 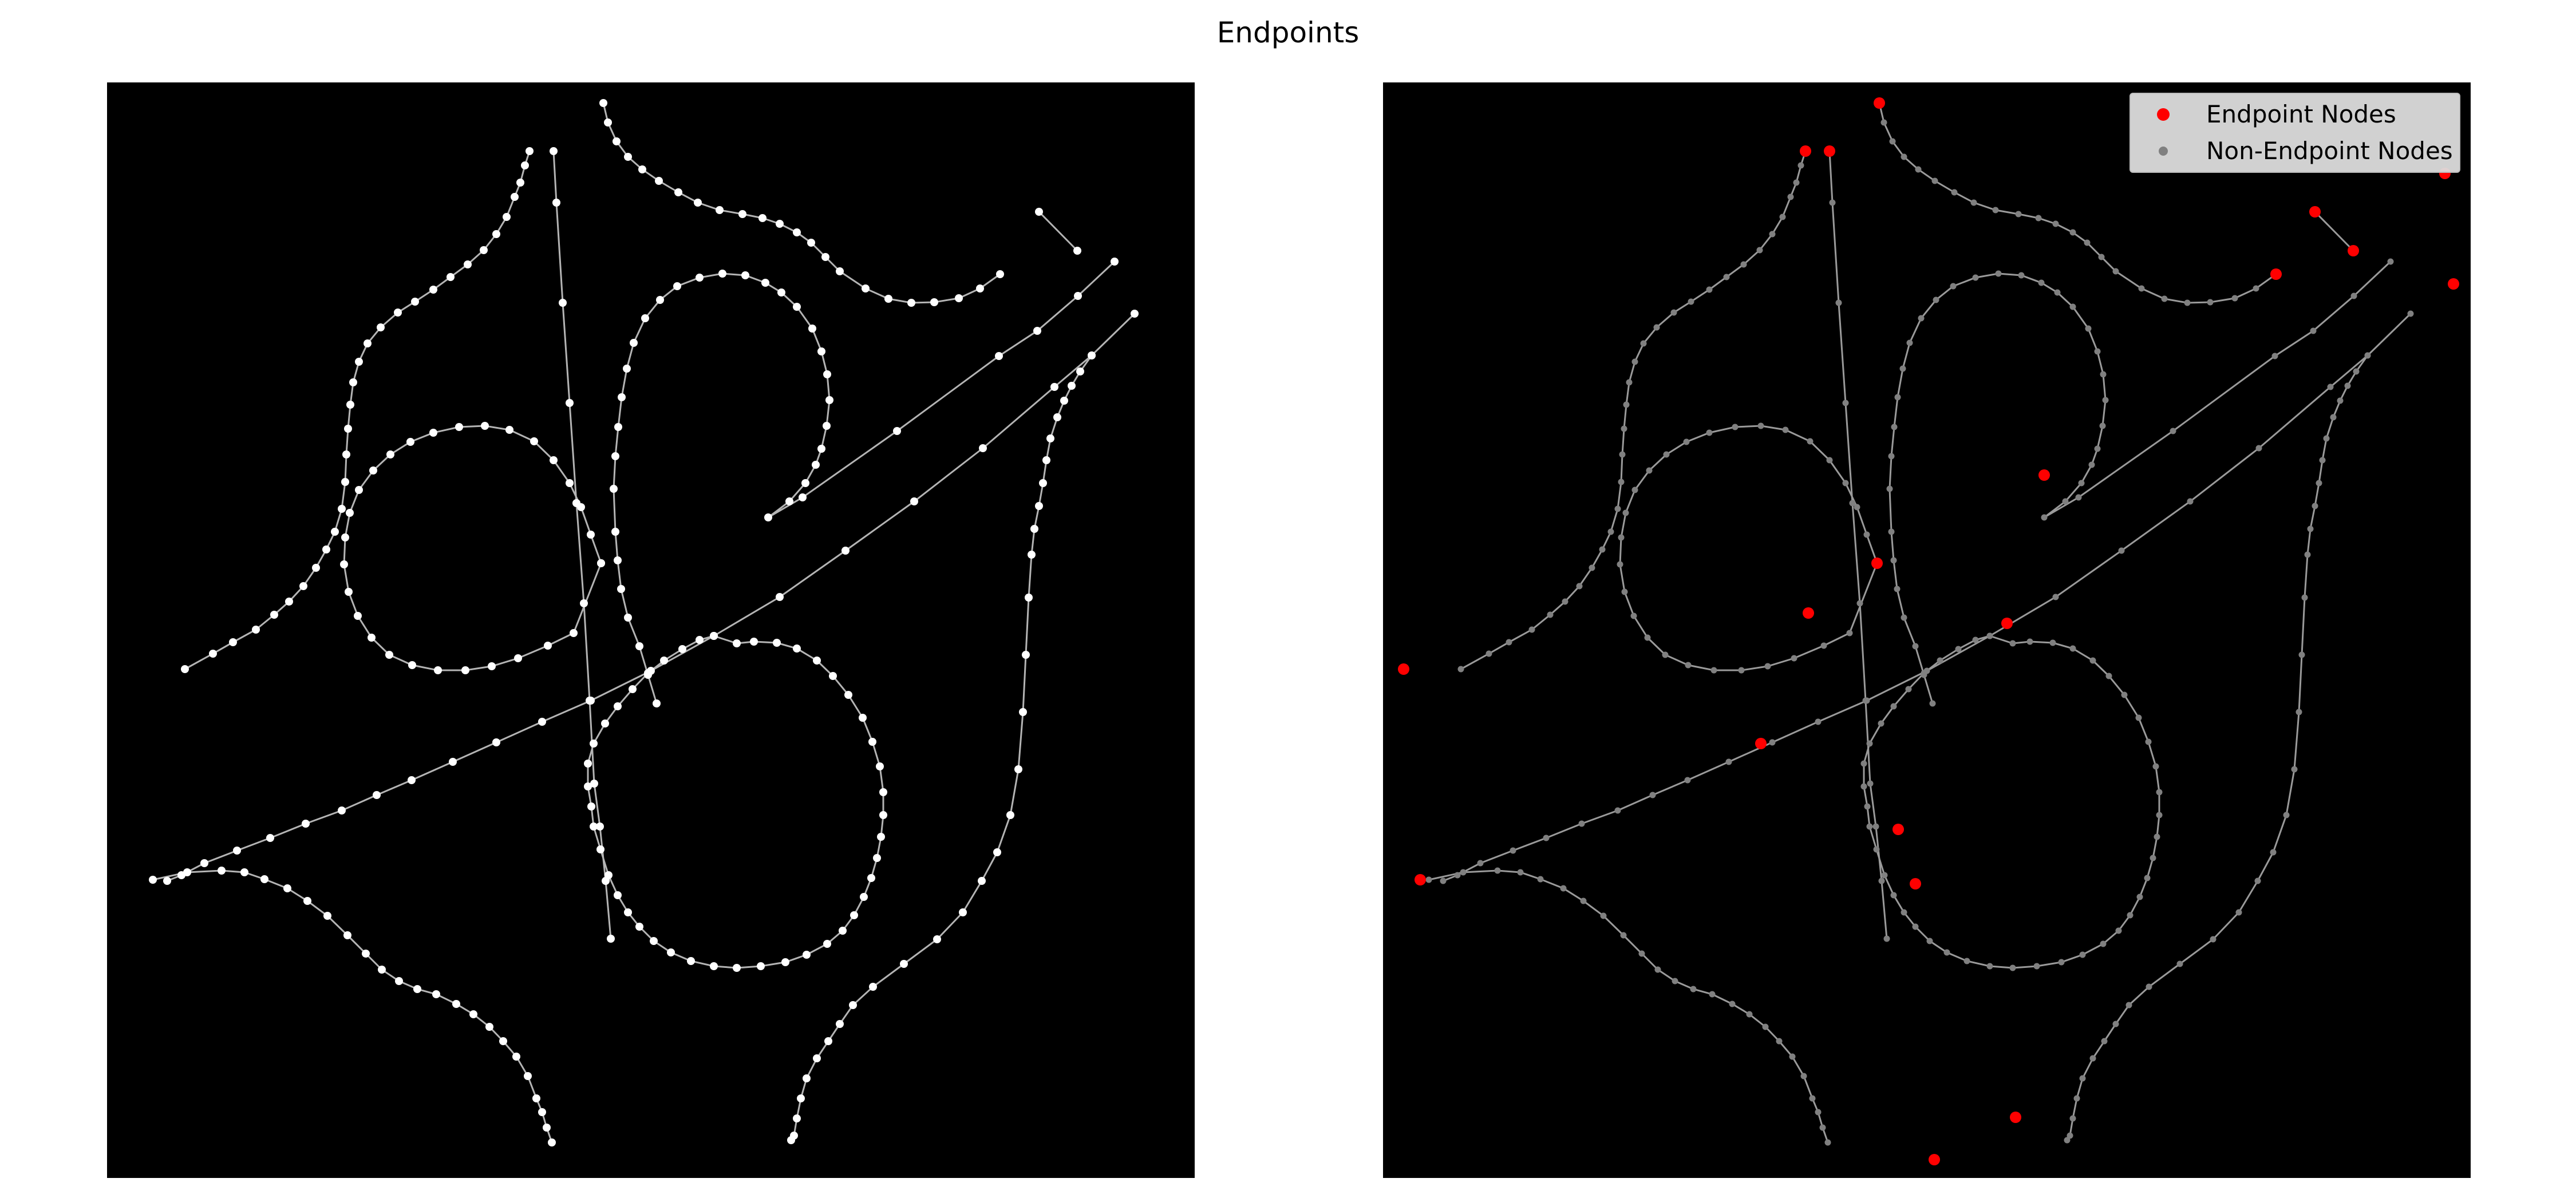 What do you see at coordinates (2295, 151) in the screenshot?
I see `legend-item-non-endpoint: Non-Endpoint Nodes` at bounding box center [2295, 151].